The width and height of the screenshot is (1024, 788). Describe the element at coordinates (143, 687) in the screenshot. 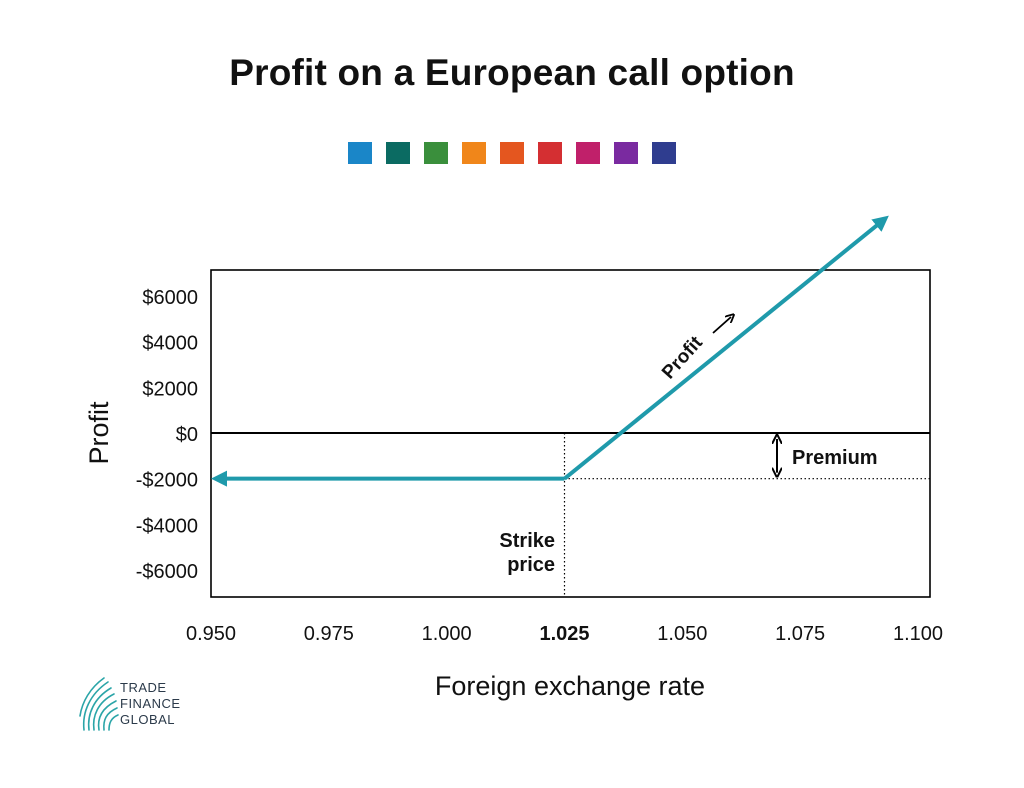

I see `logo-text-line: TRADE` at that location.